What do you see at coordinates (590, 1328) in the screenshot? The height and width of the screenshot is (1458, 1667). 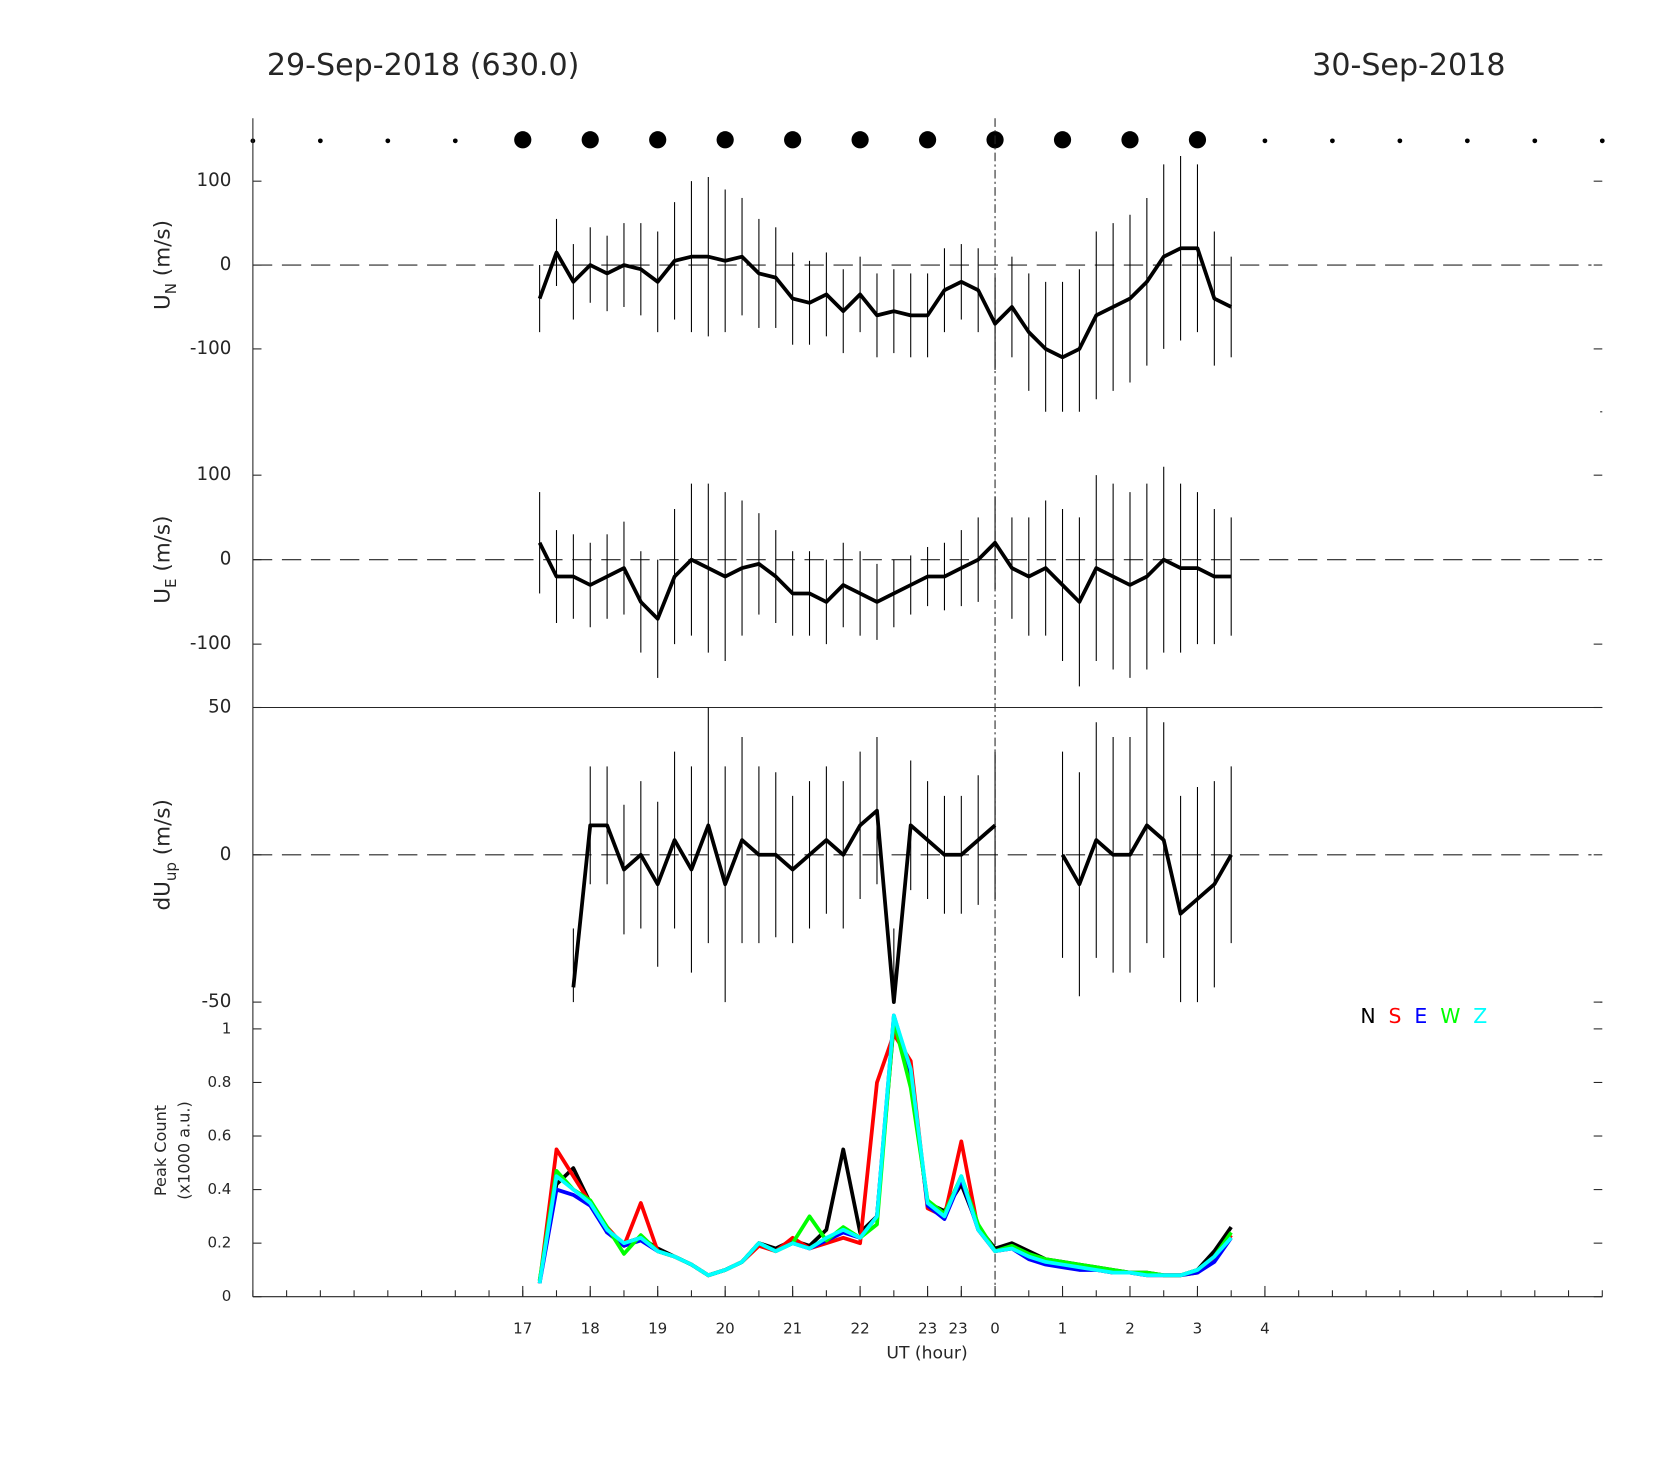 I see `x-tick-label: 18` at bounding box center [590, 1328].